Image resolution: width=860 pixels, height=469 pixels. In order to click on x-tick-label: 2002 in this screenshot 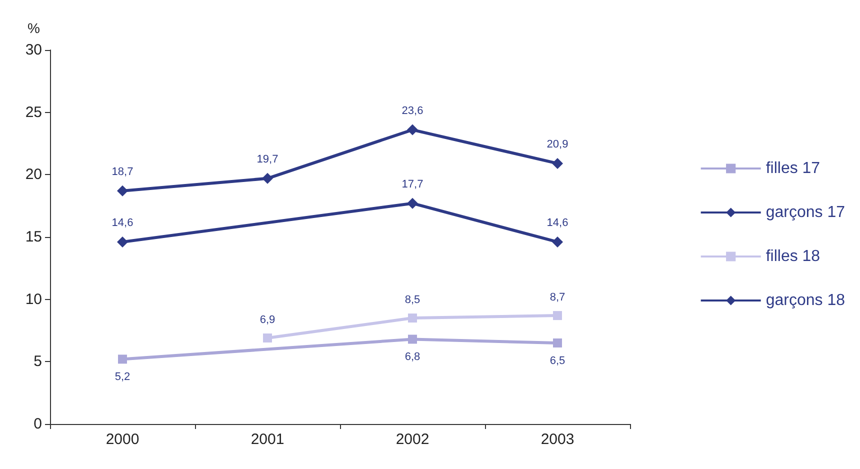, I will do `click(413, 439)`.